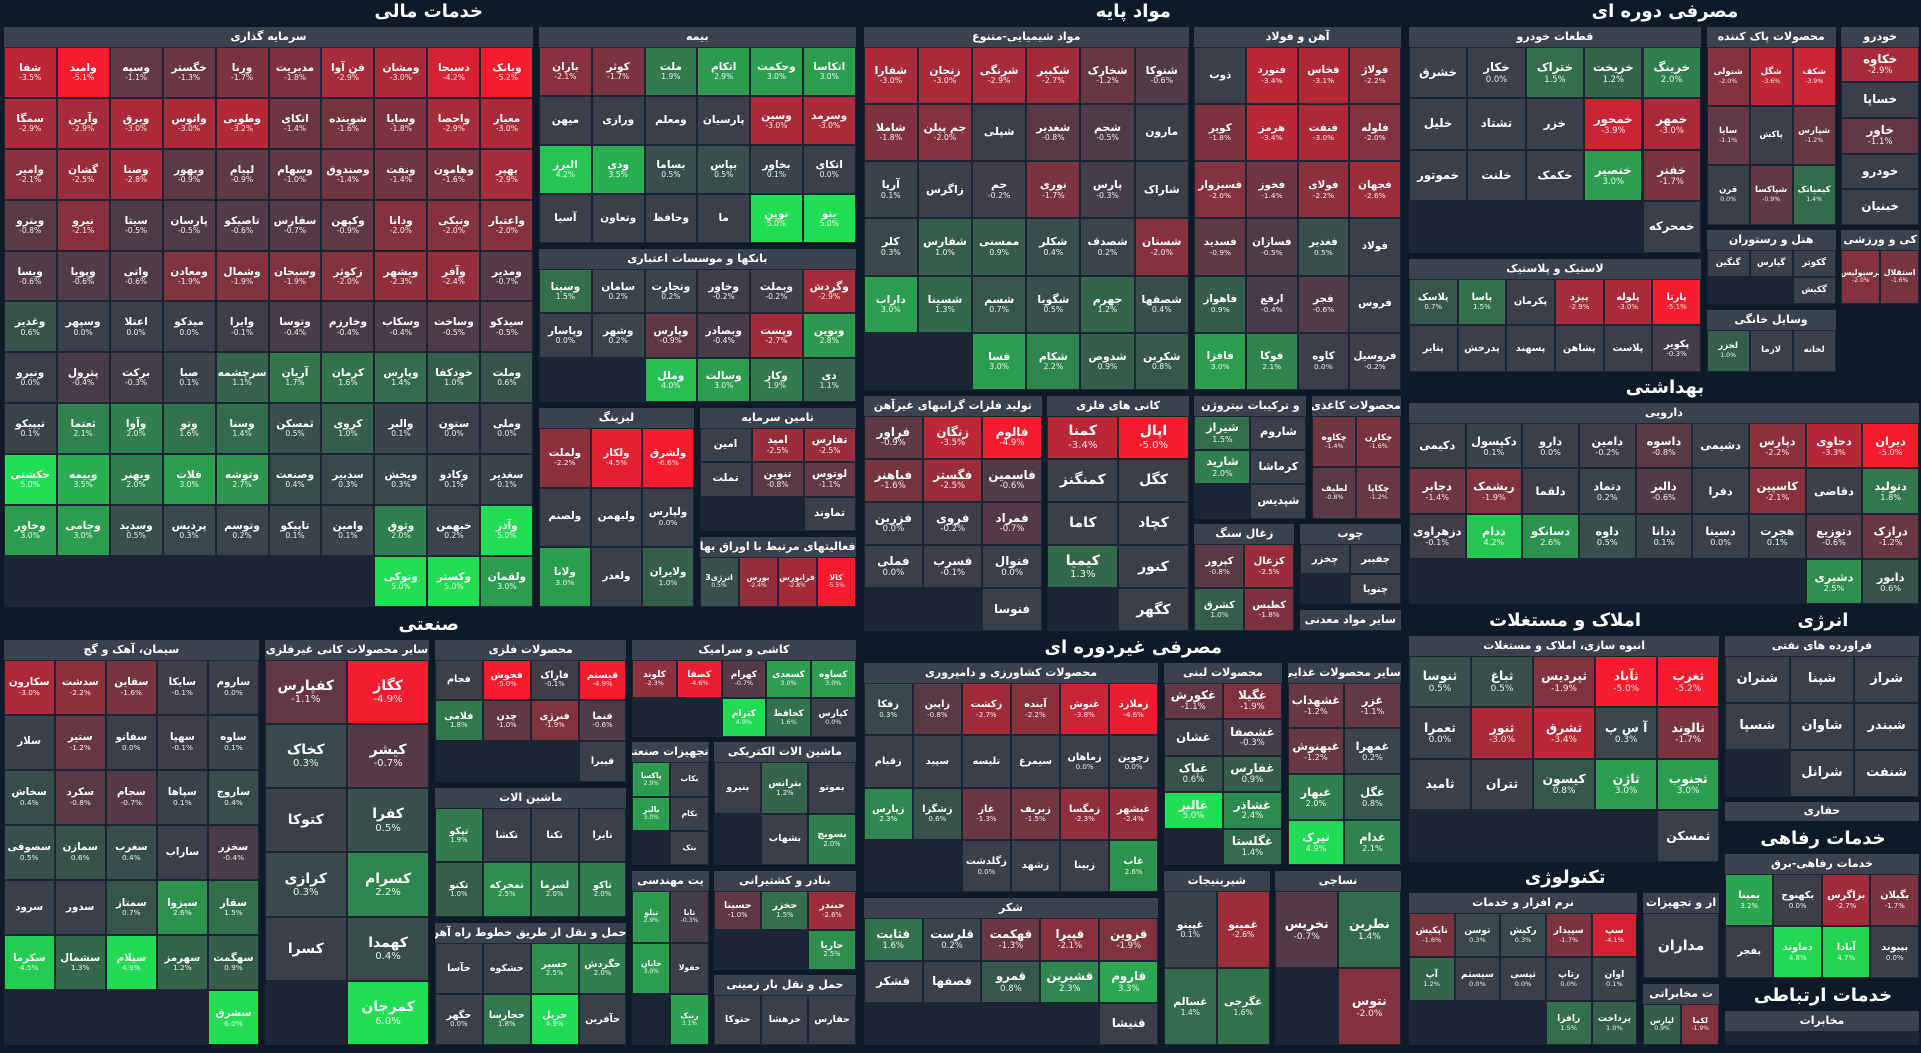 This screenshot has width=1921, height=1053. I want to click on stock-tile: بساما 0.5%, so click(671, 169).